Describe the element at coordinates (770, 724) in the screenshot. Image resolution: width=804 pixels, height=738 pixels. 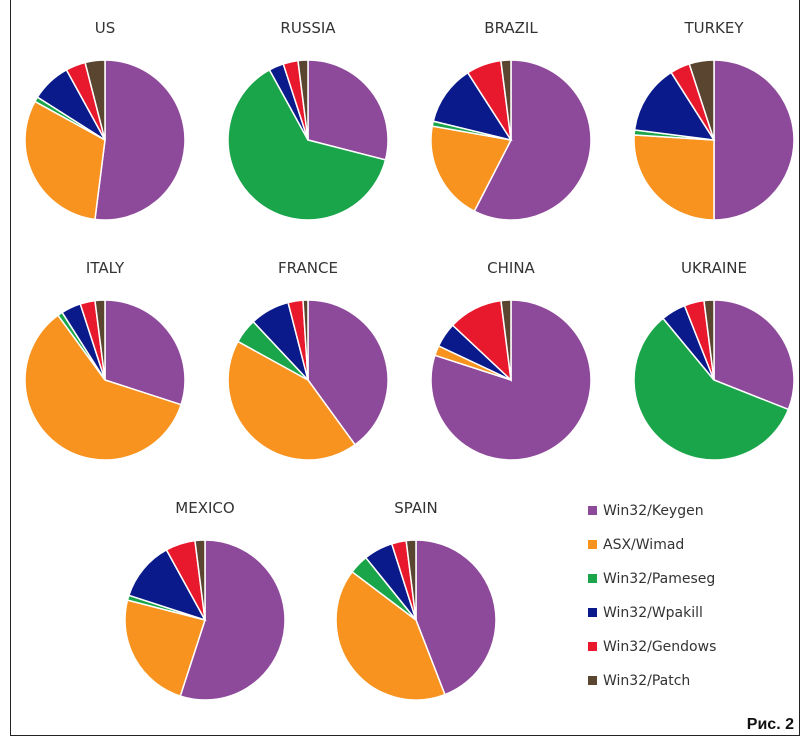
I see `figure-caption: Рис. 2` at that location.